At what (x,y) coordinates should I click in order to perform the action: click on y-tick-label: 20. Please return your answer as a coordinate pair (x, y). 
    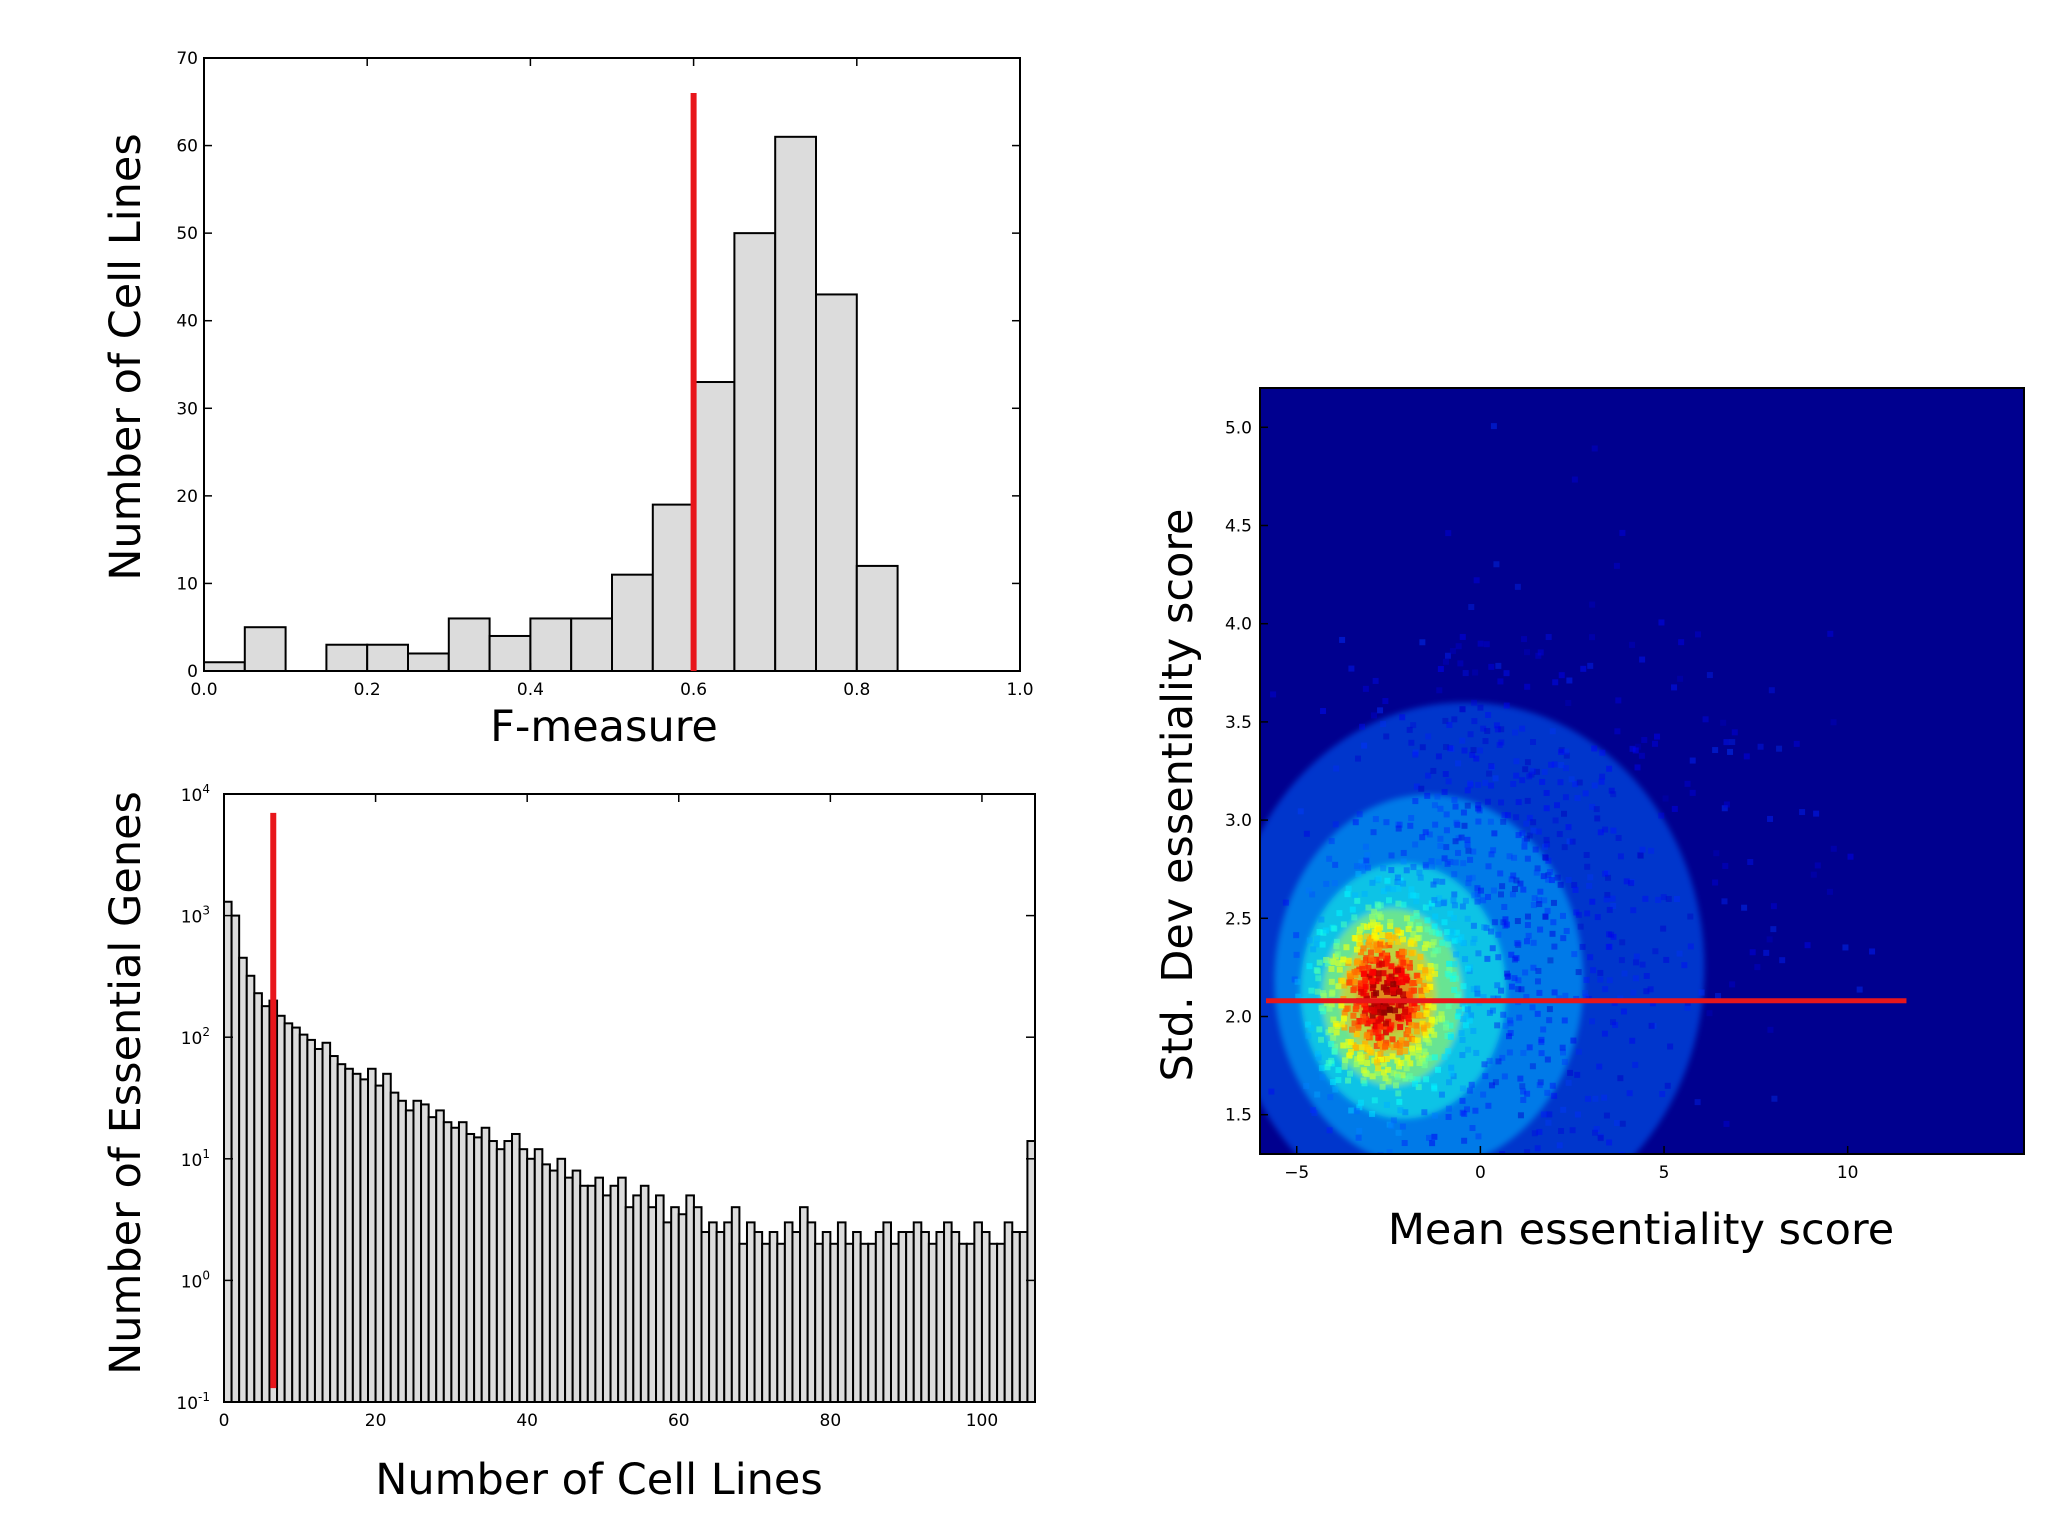
    Looking at the image, I should click on (187, 497).